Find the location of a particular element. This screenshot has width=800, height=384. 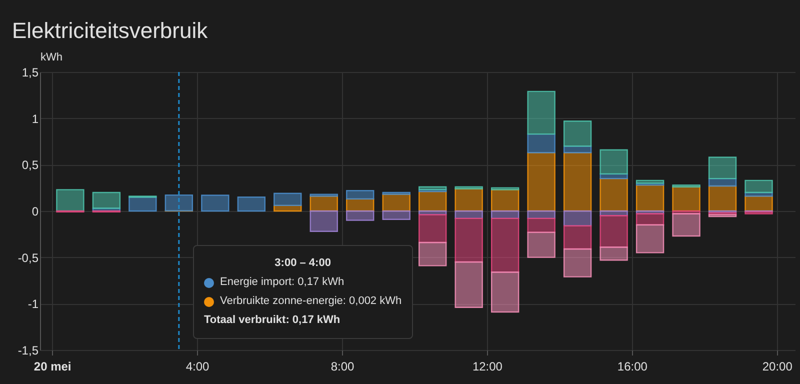

x-tick-label: 20 mei is located at coordinates (53, 367).